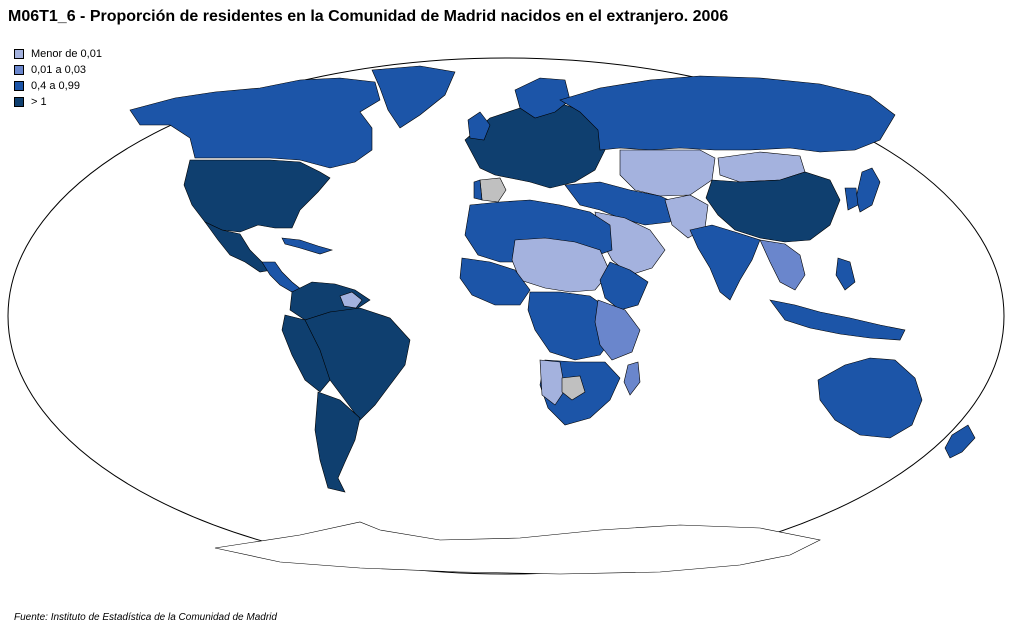 This screenshot has height=632, width=1012. I want to click on country-china, so click(773, 207).